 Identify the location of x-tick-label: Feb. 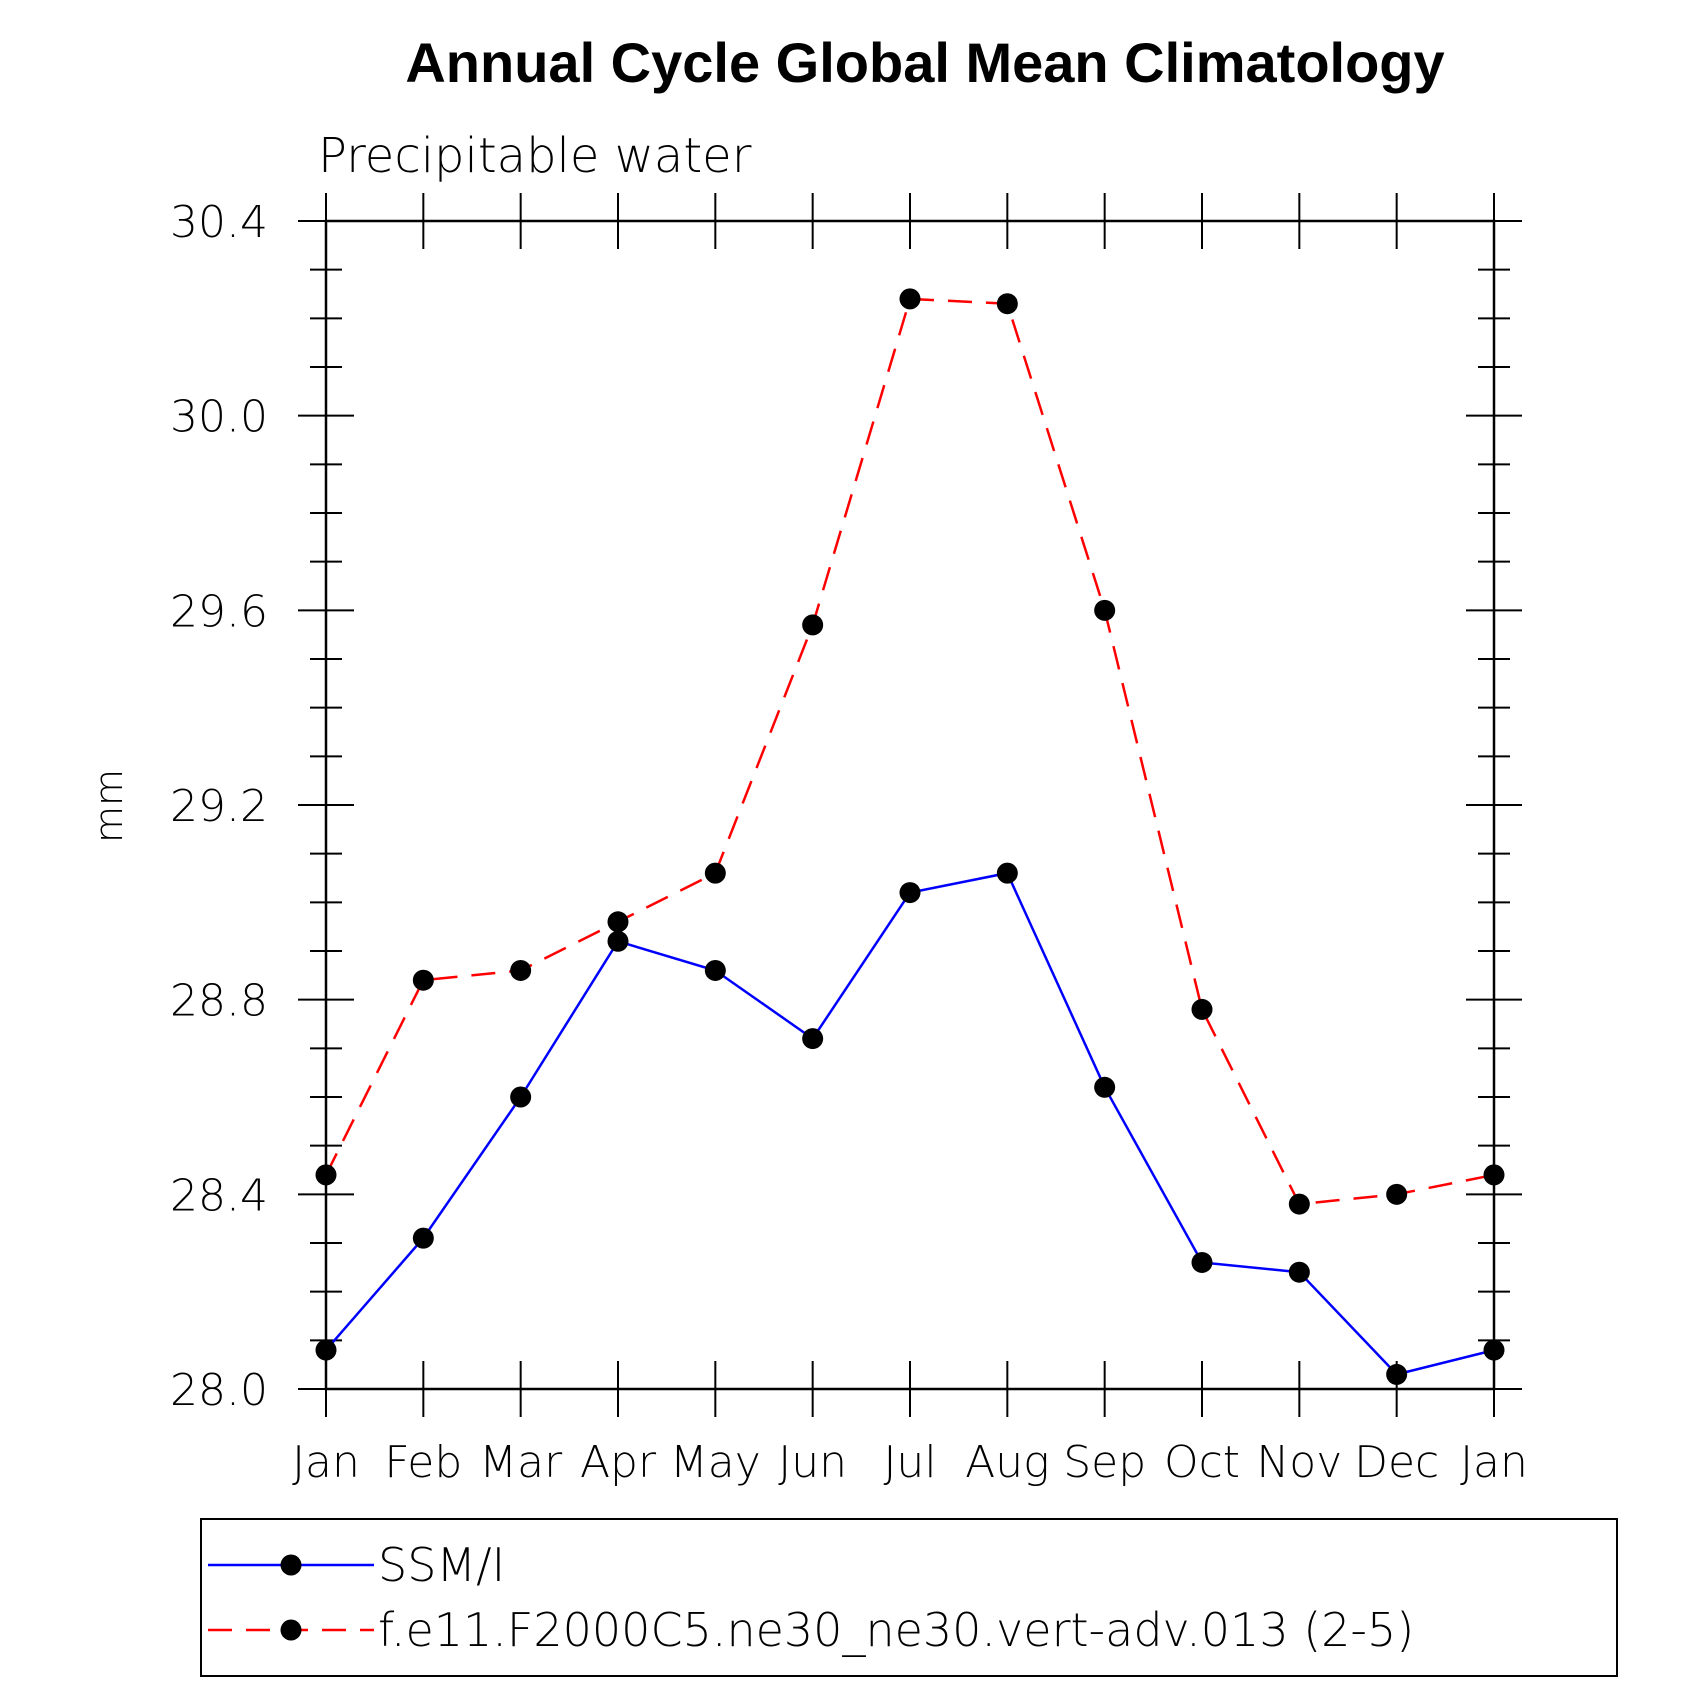
(423, 1462).